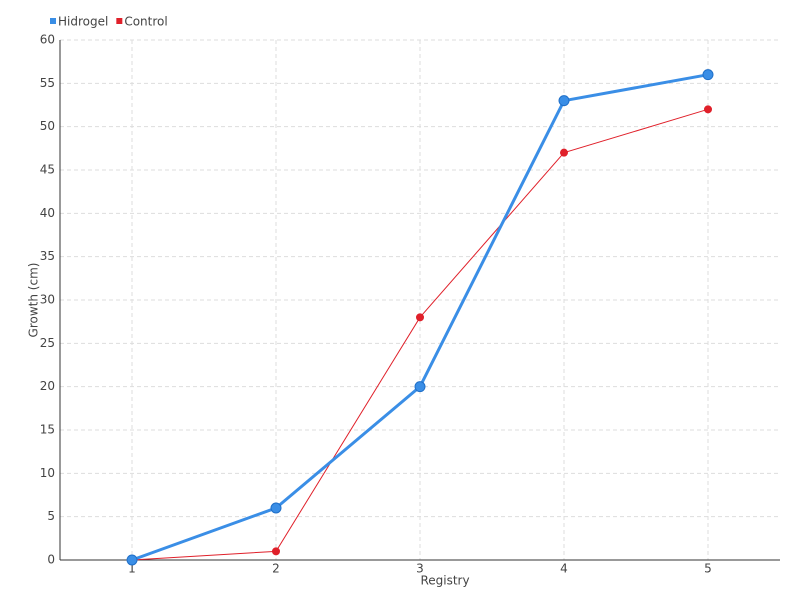  What do you see at coordinates (47, 256) in the screenshot?
I see `y-tick-label: 35` at bounding box center [47, 256].